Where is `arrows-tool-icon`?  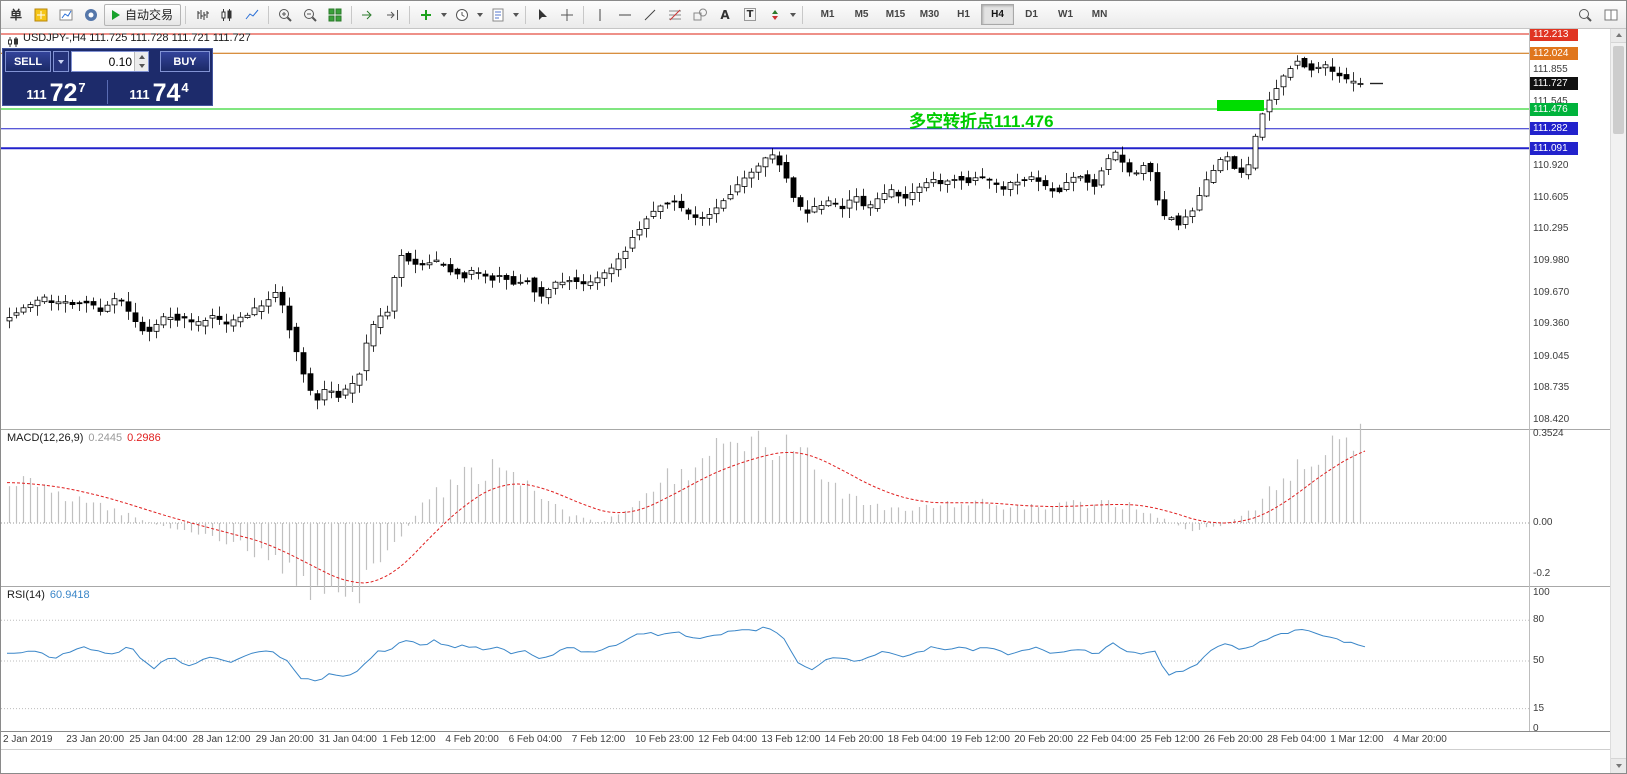
arrows-tool-icon is located at coordinates (775, 15).